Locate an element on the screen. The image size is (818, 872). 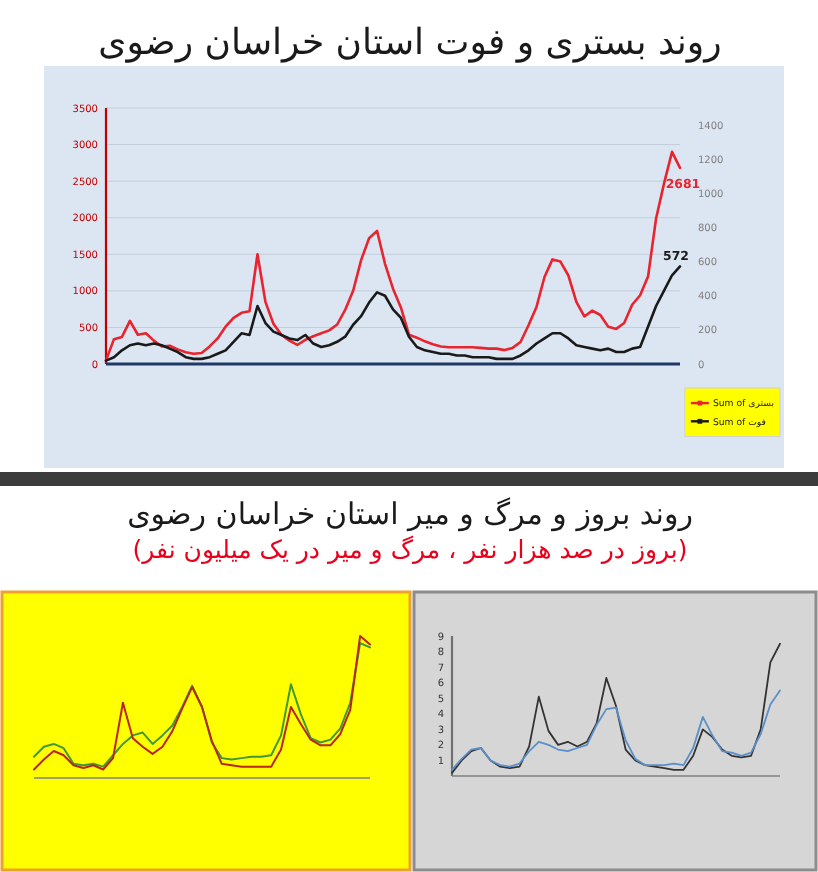
text: روند بروز و مرگ و میر استان خراسان رضوی is located at coordinates (410, 514).